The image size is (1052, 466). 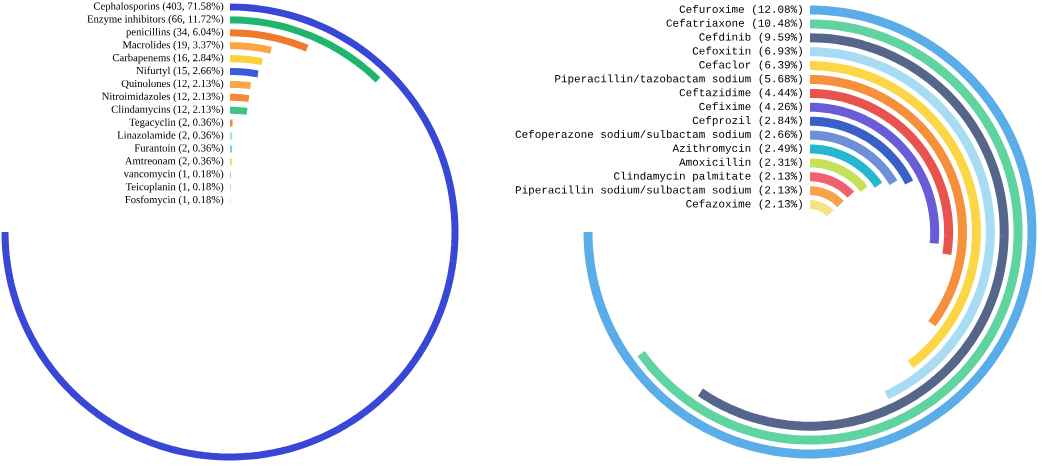 What do you see at coordinates (126, 20) in the screenshot?
I see `category-label: Enzyme inhibitors` at bounding box center [126, 20].